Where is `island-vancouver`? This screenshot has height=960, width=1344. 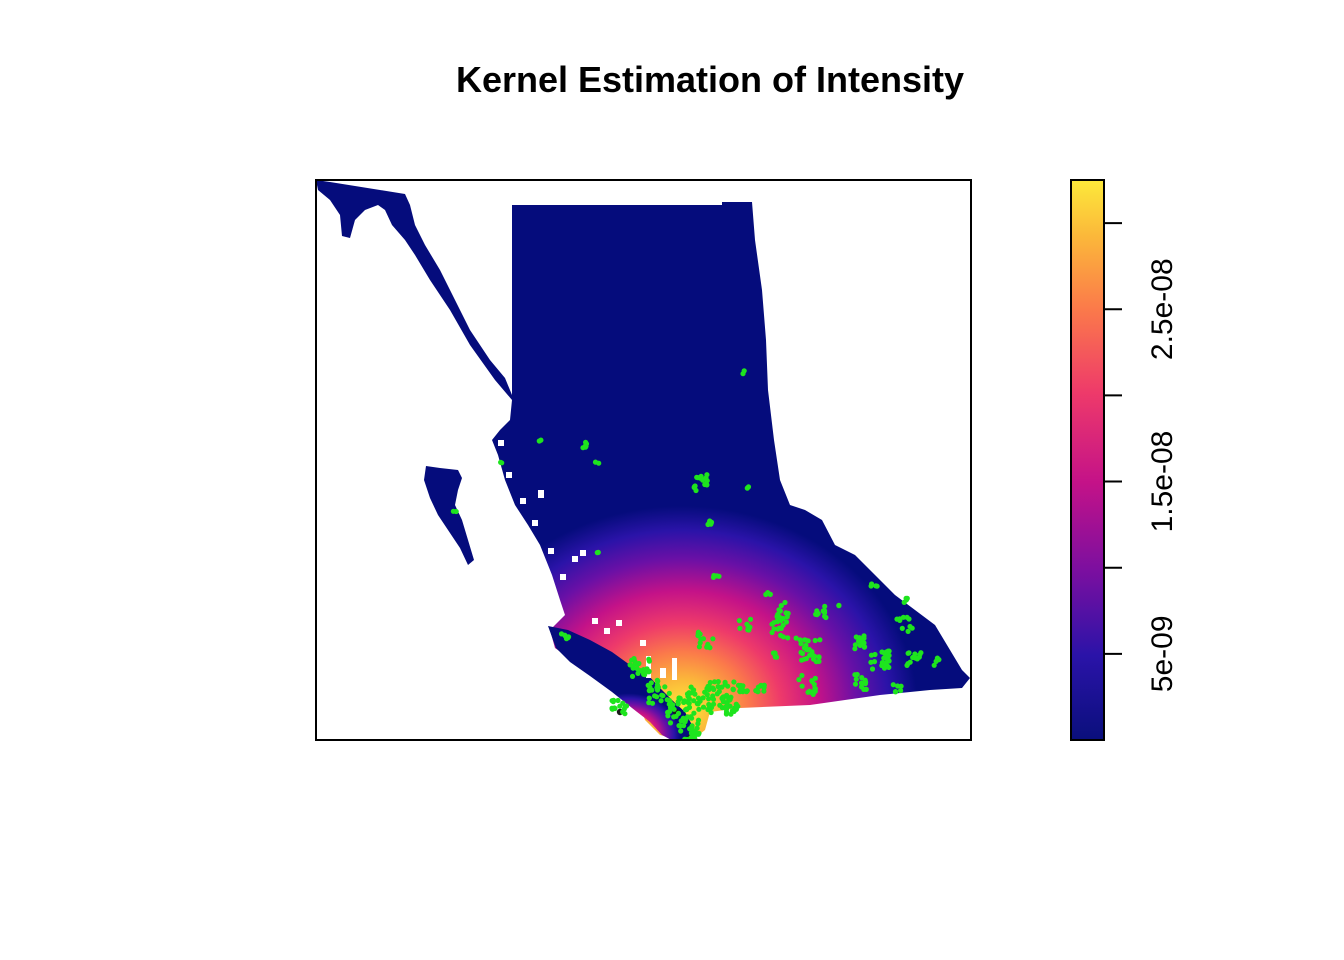 island-vancouver is located at coordinates (620, 683).